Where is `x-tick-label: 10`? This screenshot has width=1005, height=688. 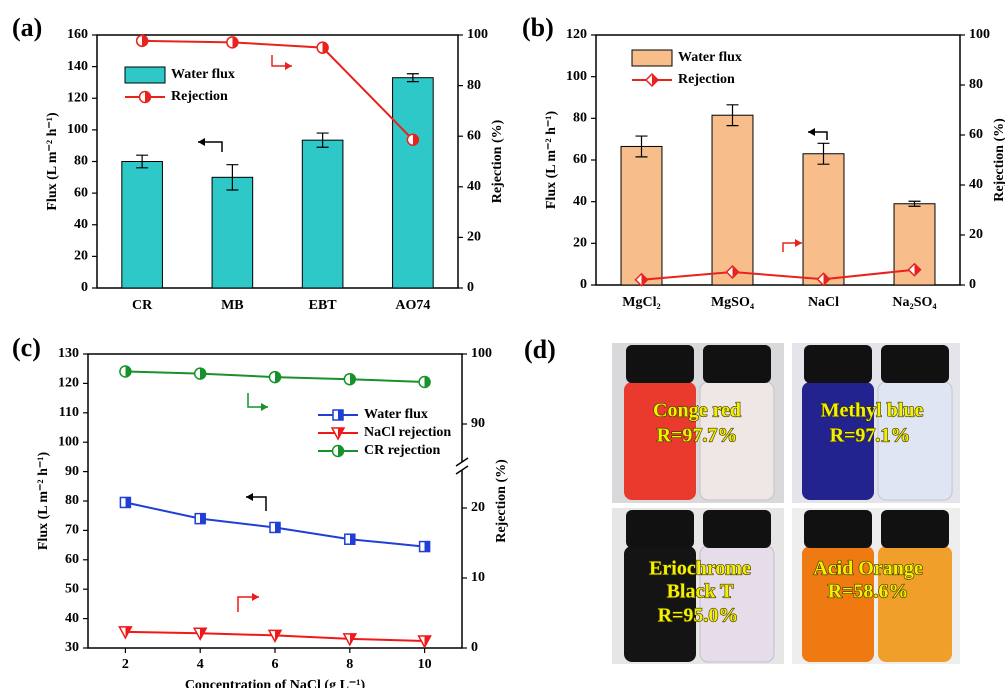
x-tick-label: 10 is located at coordinates (425, 664).